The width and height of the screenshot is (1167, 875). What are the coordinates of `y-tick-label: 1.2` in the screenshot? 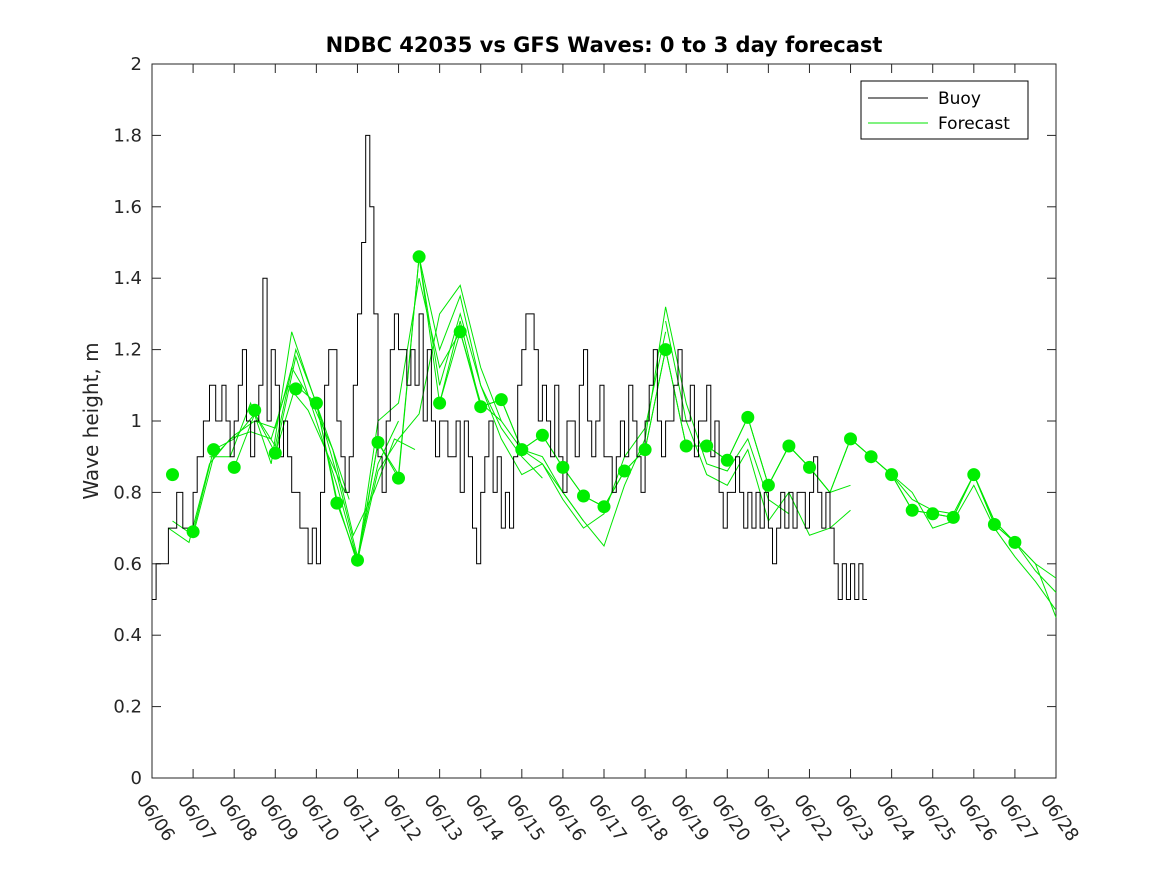 It's located at (127, 350).